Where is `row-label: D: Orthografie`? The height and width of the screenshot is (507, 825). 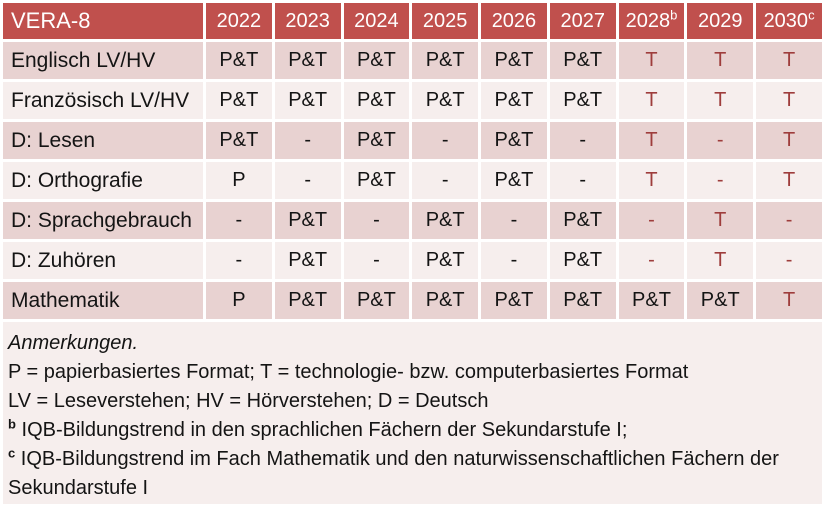
row-label: D: Orthografie is located at coordinates (103, 180).